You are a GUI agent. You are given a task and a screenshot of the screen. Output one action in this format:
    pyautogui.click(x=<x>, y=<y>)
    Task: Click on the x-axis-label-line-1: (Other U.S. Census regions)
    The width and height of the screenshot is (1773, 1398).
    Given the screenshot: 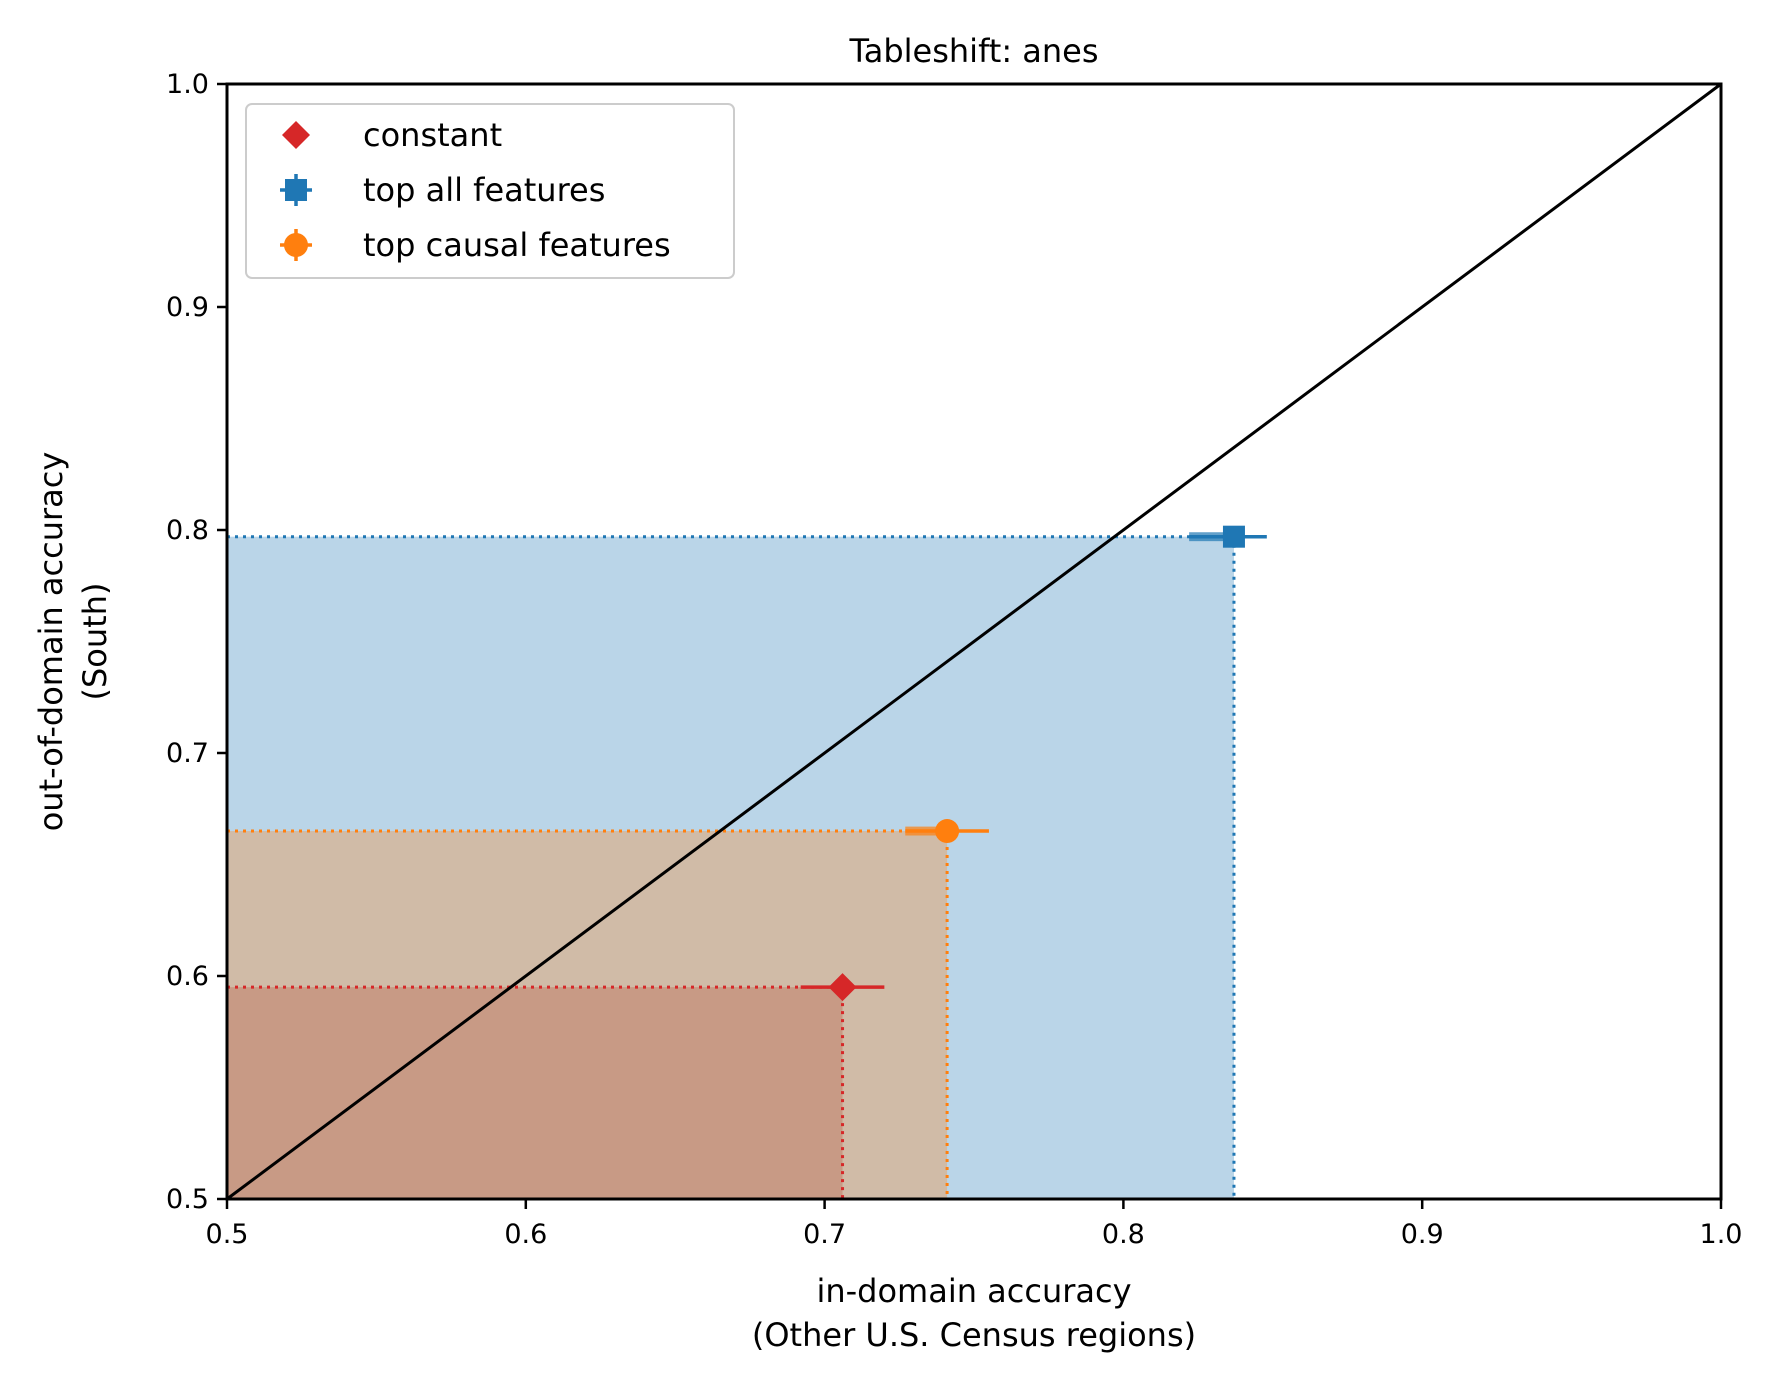 What is the action you would take?
    pyautogui.click(x=974, y=1335)
    